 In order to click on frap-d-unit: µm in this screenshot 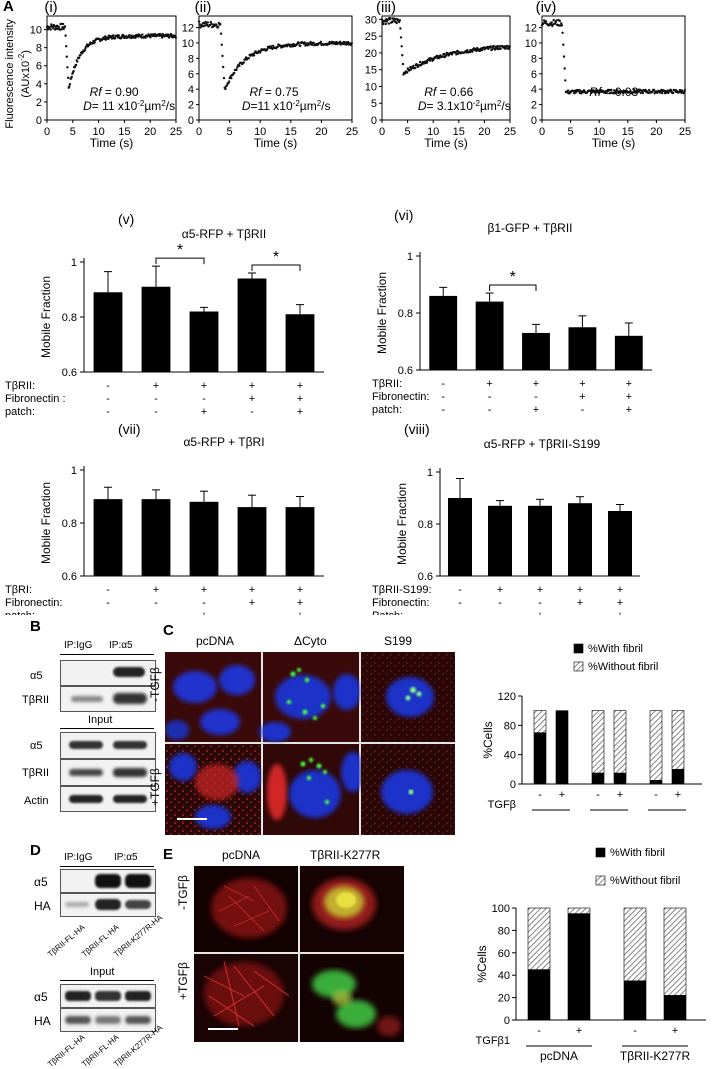, I will do `click(152, 106)`.